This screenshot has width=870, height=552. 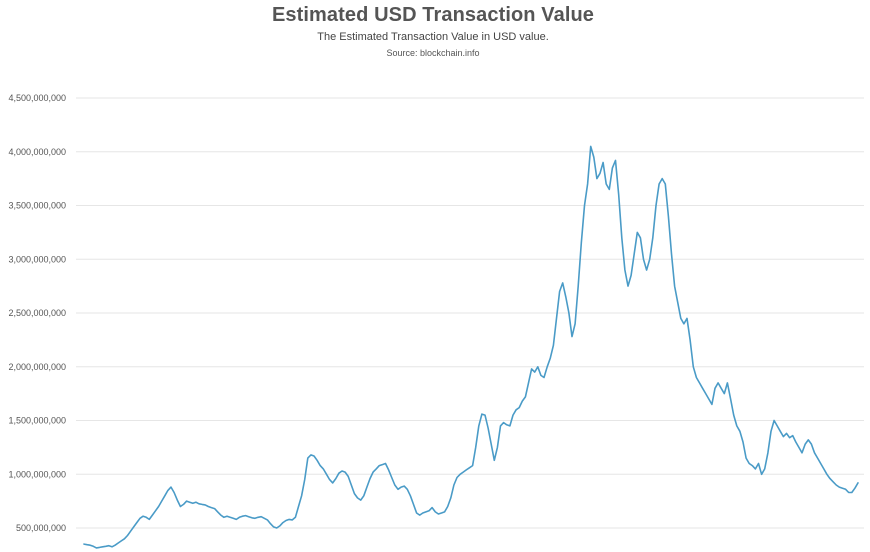 I want to click on y-tick-label: 500,000,000, so click(x=41, y=528).